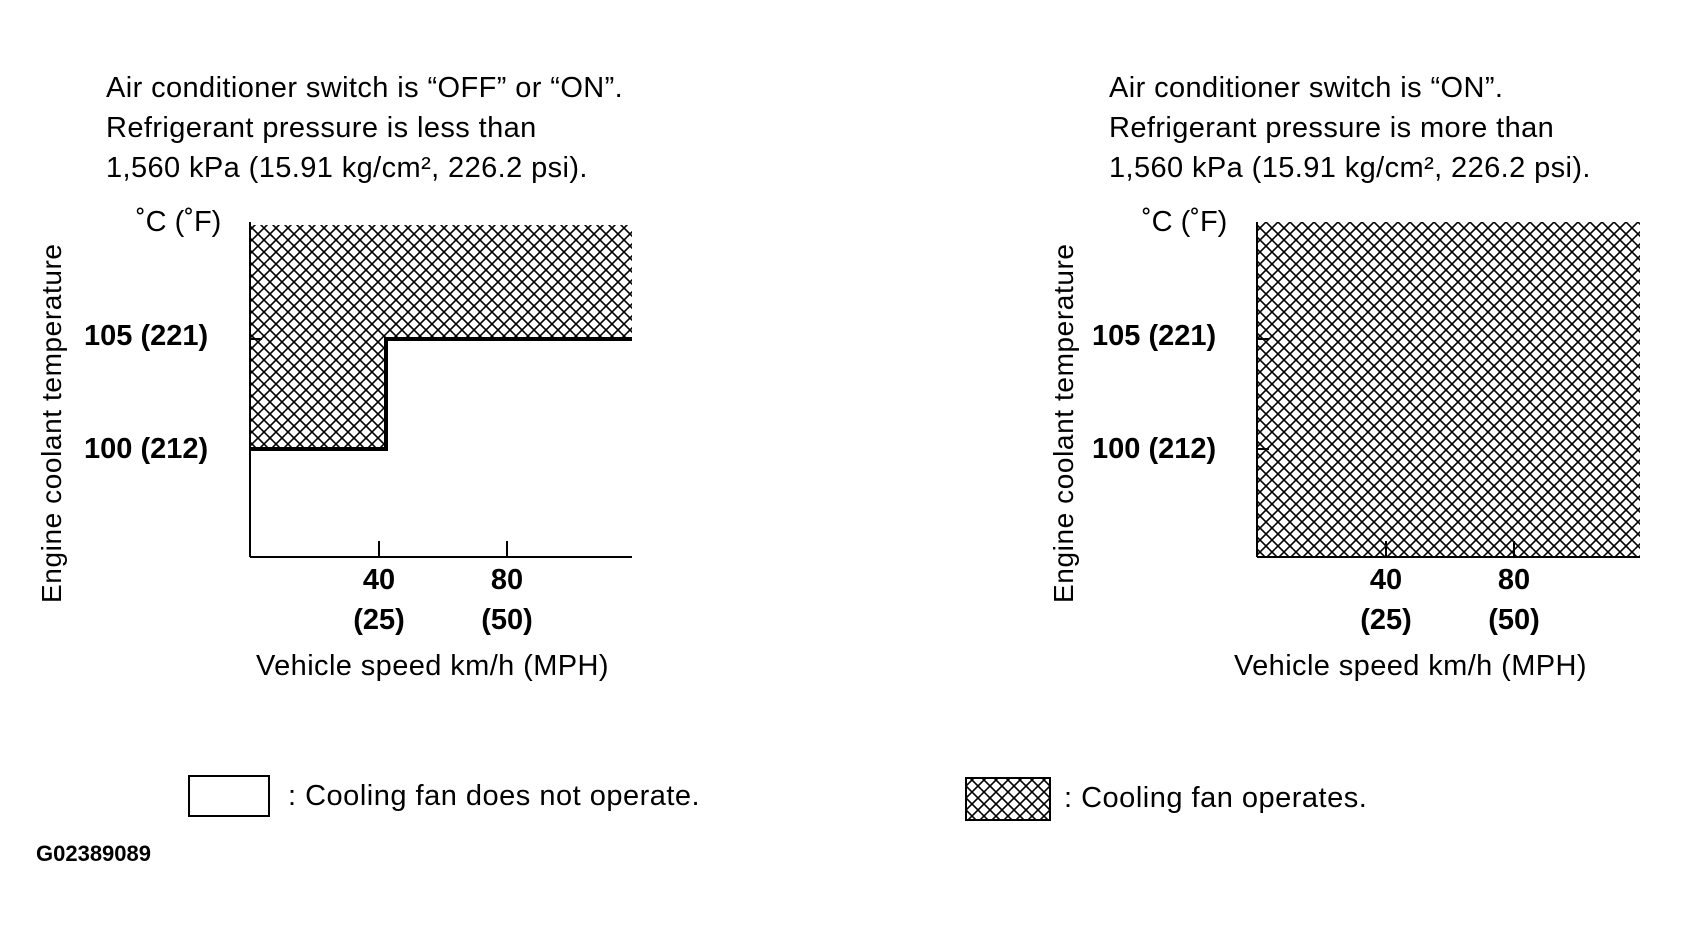 Image resolution: width=1696 pixels, height=933 pixels. I want to click on left-x-tick-80-kmh: 80, so click(507, 580).